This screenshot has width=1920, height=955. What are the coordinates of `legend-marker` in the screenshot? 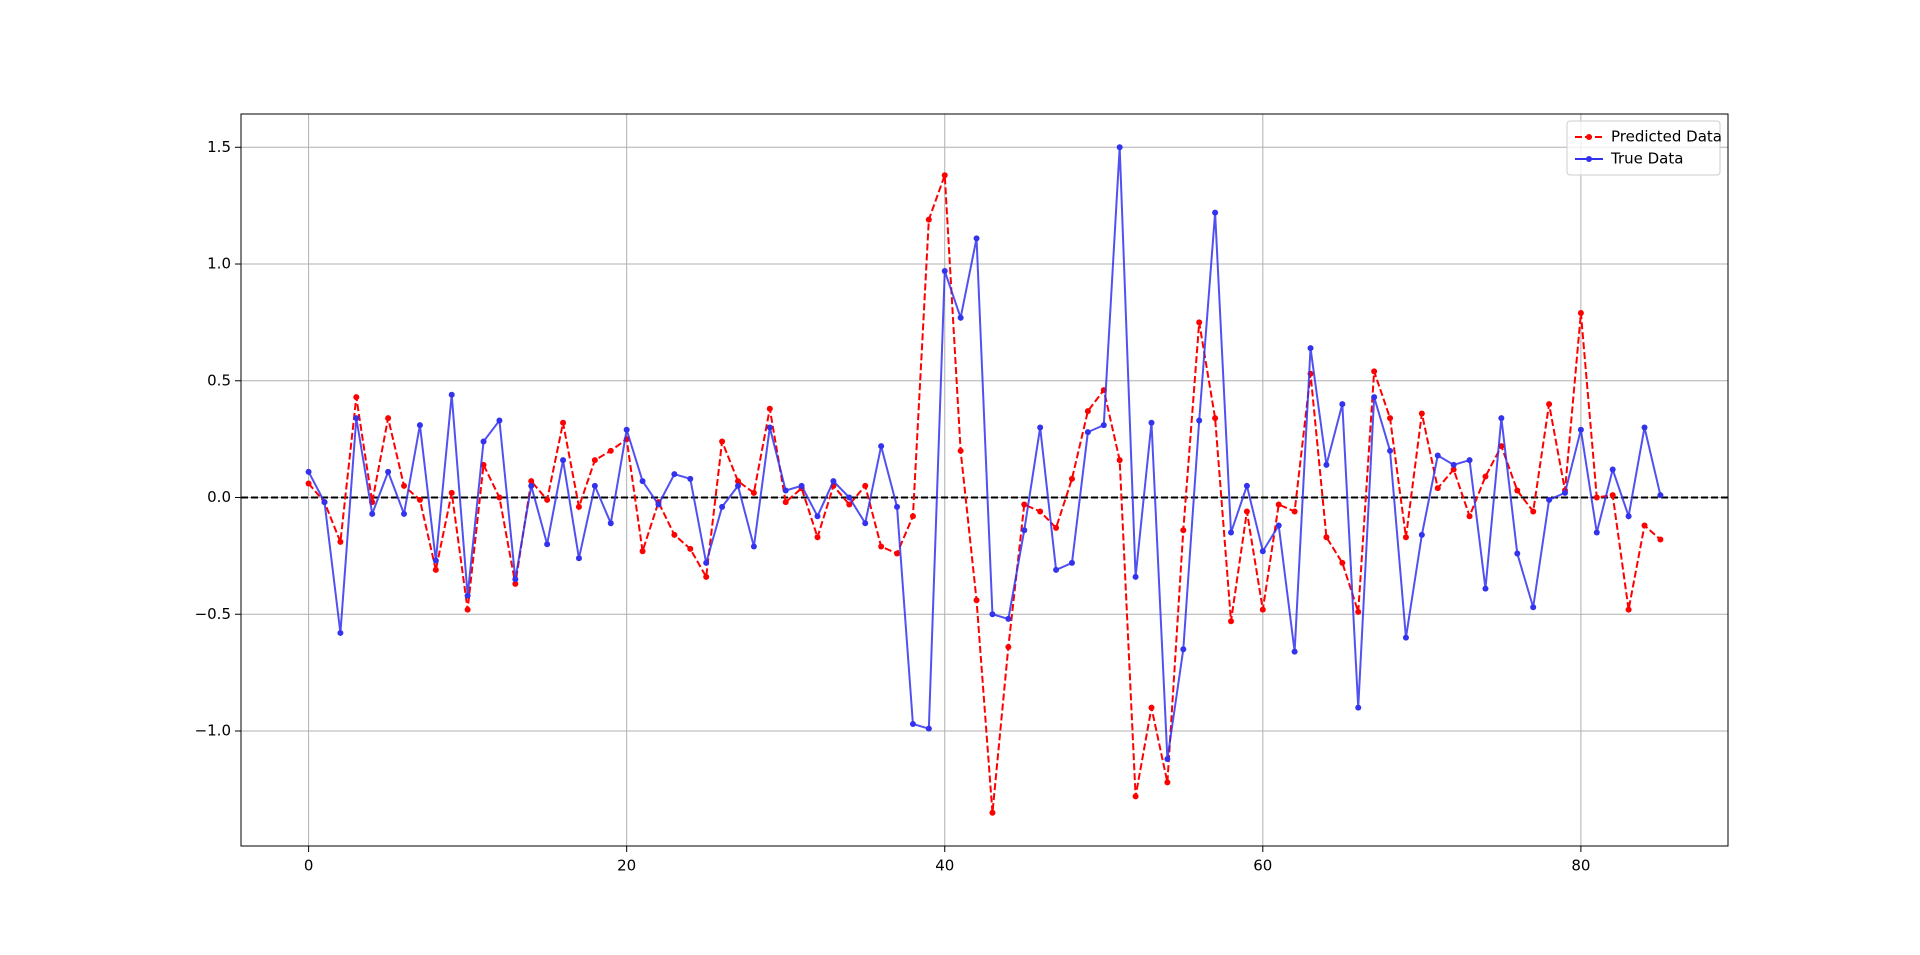 It's located at (1589, 159).